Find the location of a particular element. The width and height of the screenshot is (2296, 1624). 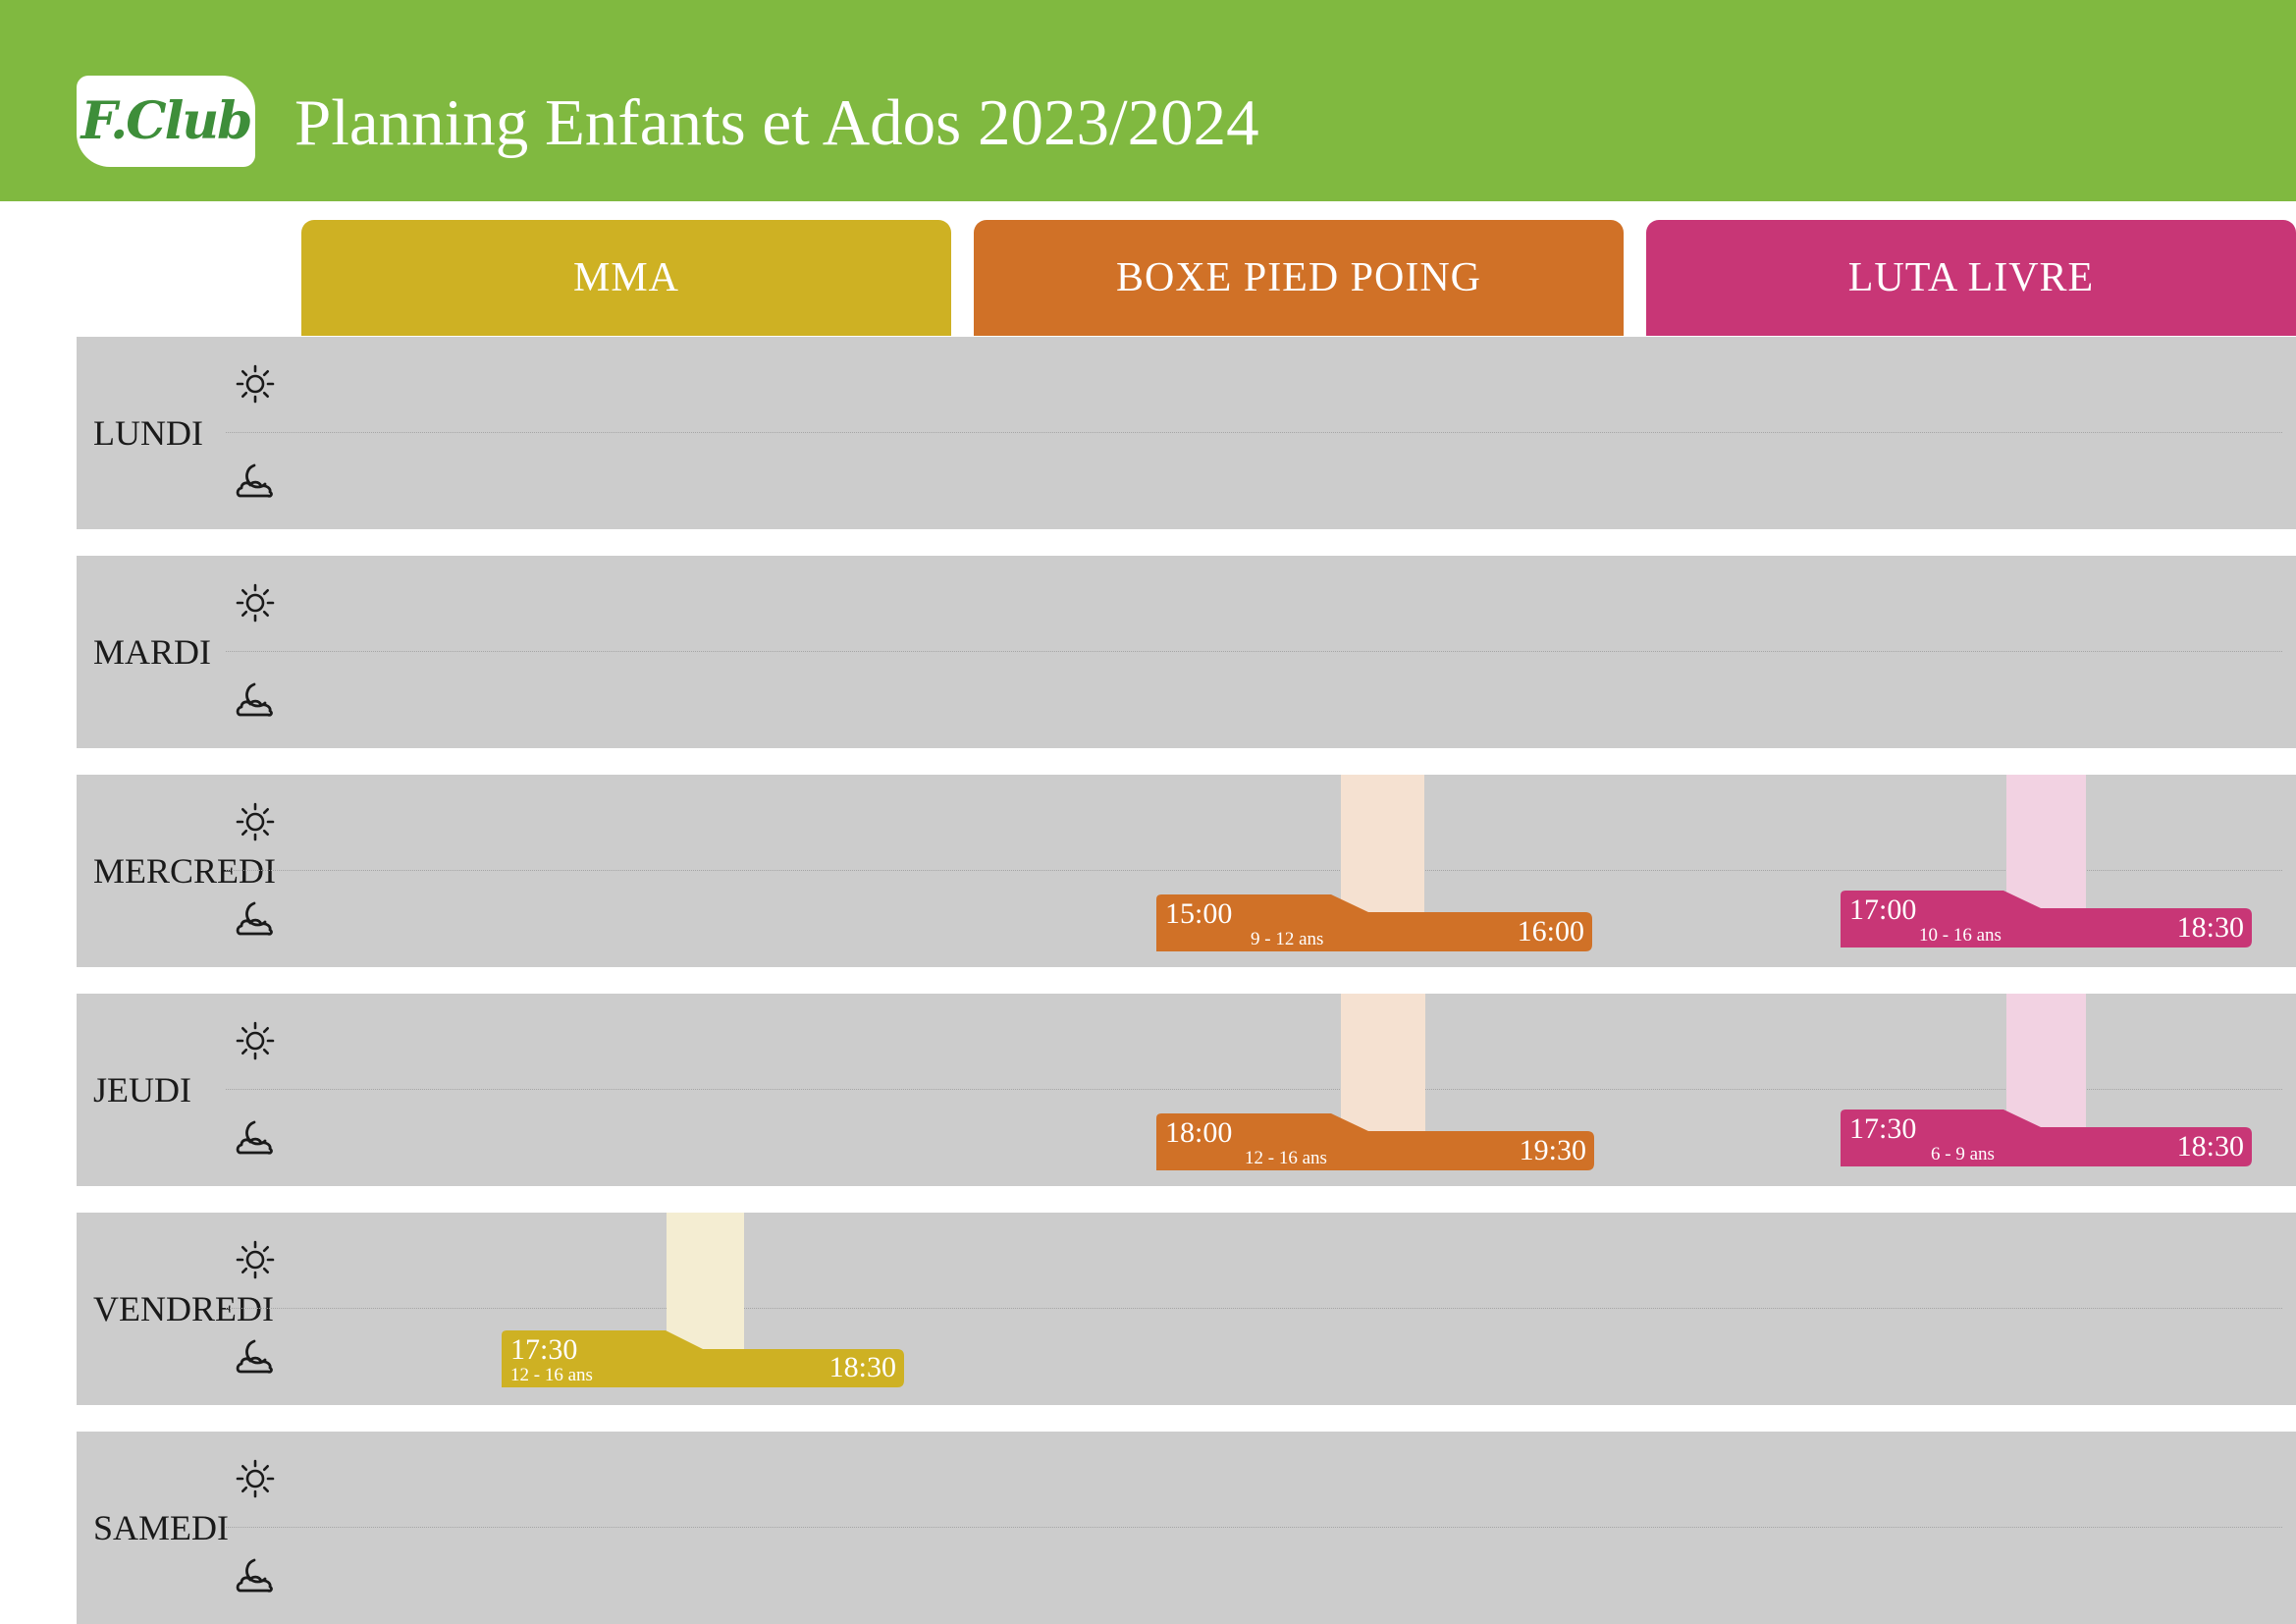

day-row-lundi: LUNDI is located at coordinates (1186, 433).